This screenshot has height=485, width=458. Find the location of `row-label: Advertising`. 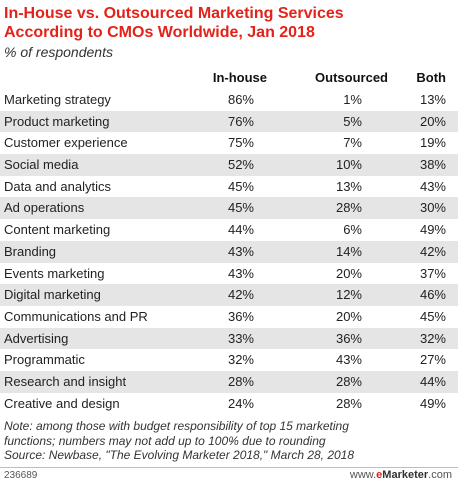

row-label: Advertising is located at coordinates (36, 338).